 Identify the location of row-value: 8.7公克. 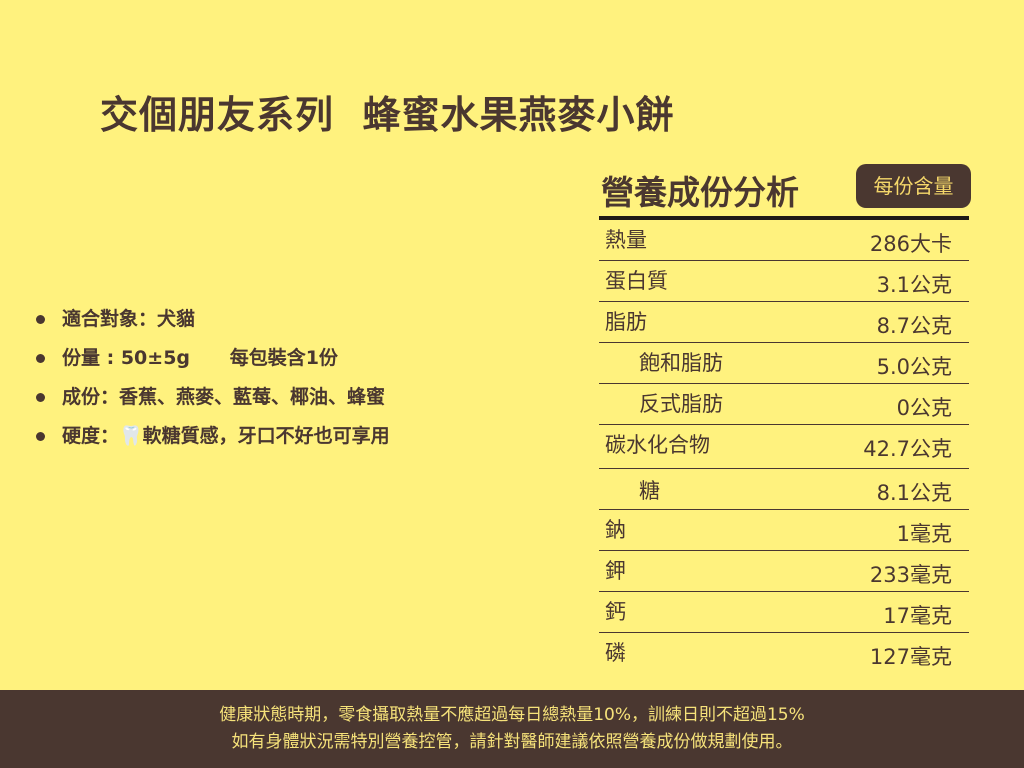
(914, 326).